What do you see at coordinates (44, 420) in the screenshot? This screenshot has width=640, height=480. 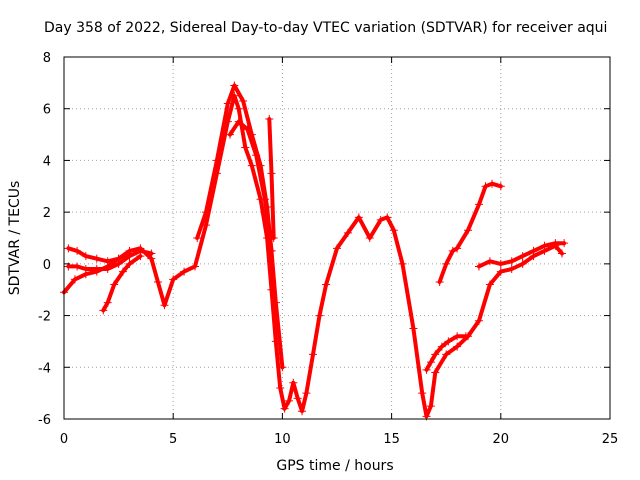 I see `y-tick-label: -6` at bounding box center [44, 420].